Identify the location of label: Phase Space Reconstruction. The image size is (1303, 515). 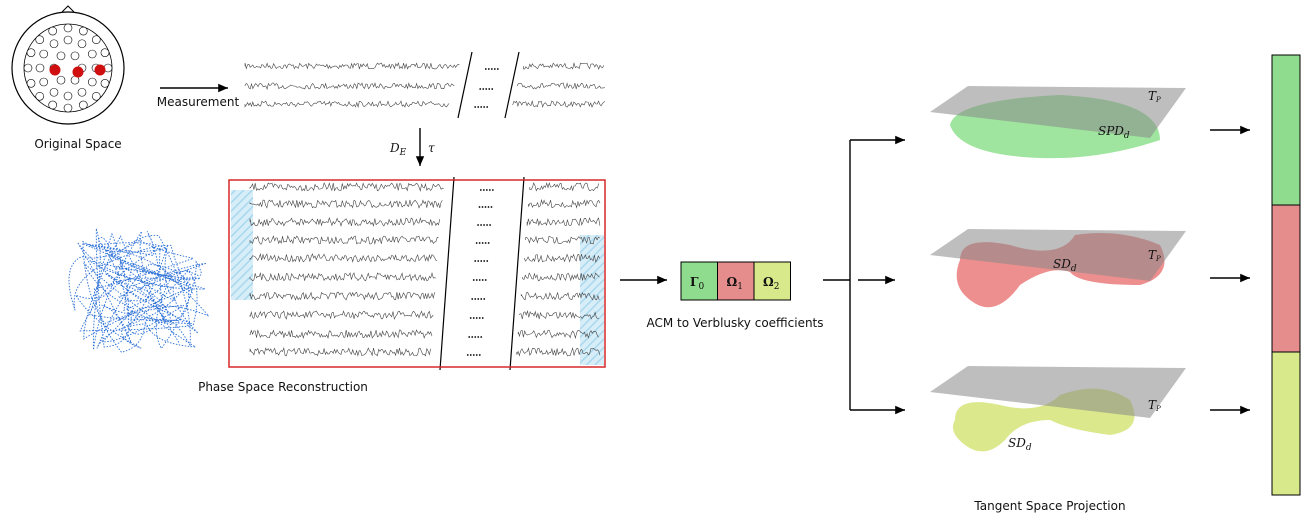
(283, 387).